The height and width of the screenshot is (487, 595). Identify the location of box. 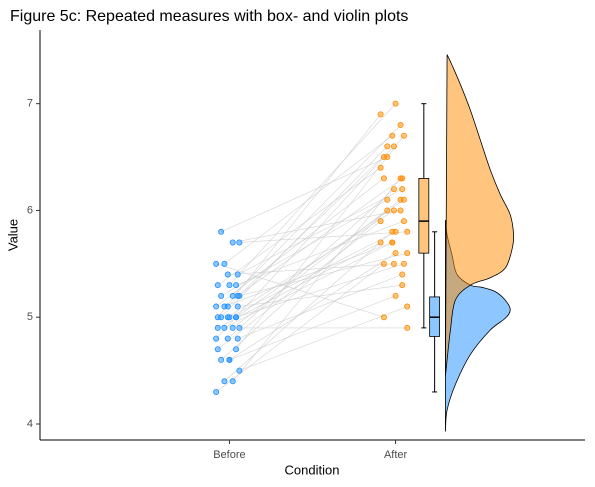
(424, 216).